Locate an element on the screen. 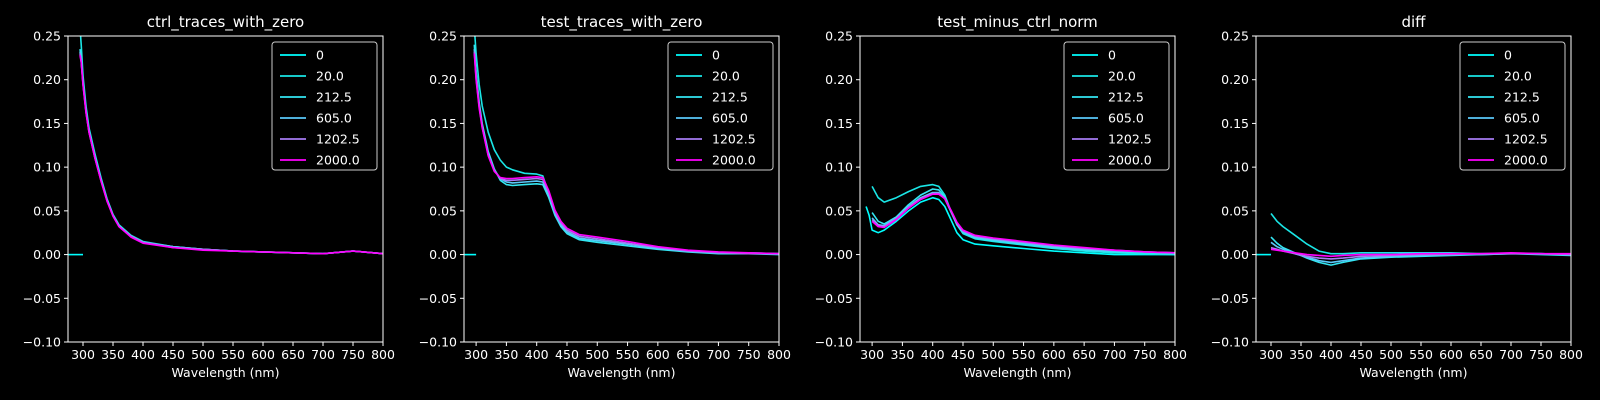  panel-title: test_traces_with_zero is located at coordinates (622, 22).